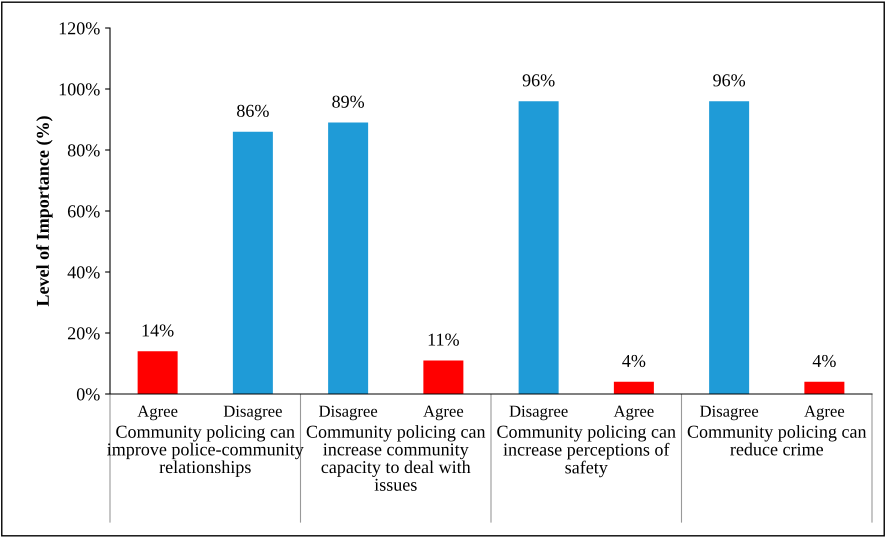 The width and height of the screenshot is (886, 538). What do you see at coordinates (84, 150) in the screenshot?
I see `y-tick-label: 80%` at bounding box center [84, 150].